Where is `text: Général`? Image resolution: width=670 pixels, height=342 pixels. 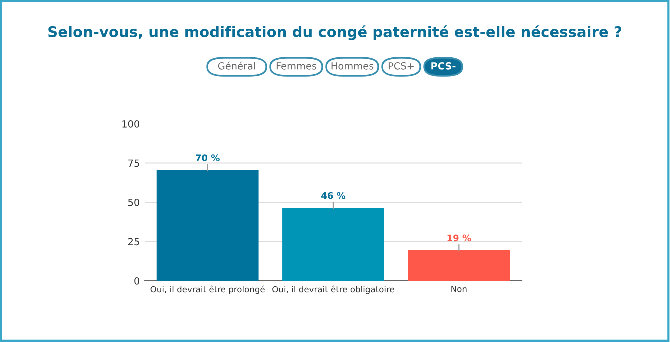 text: Général is located at coordinates (237, 66).